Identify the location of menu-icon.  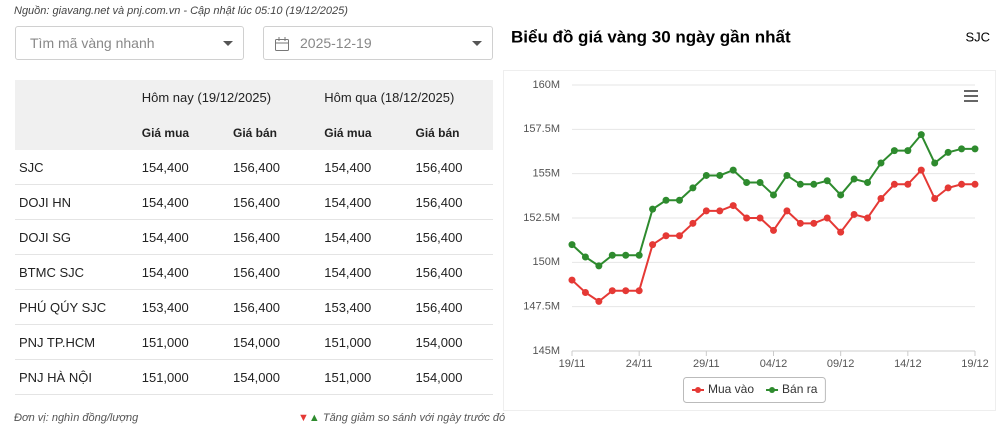
(971, 96).